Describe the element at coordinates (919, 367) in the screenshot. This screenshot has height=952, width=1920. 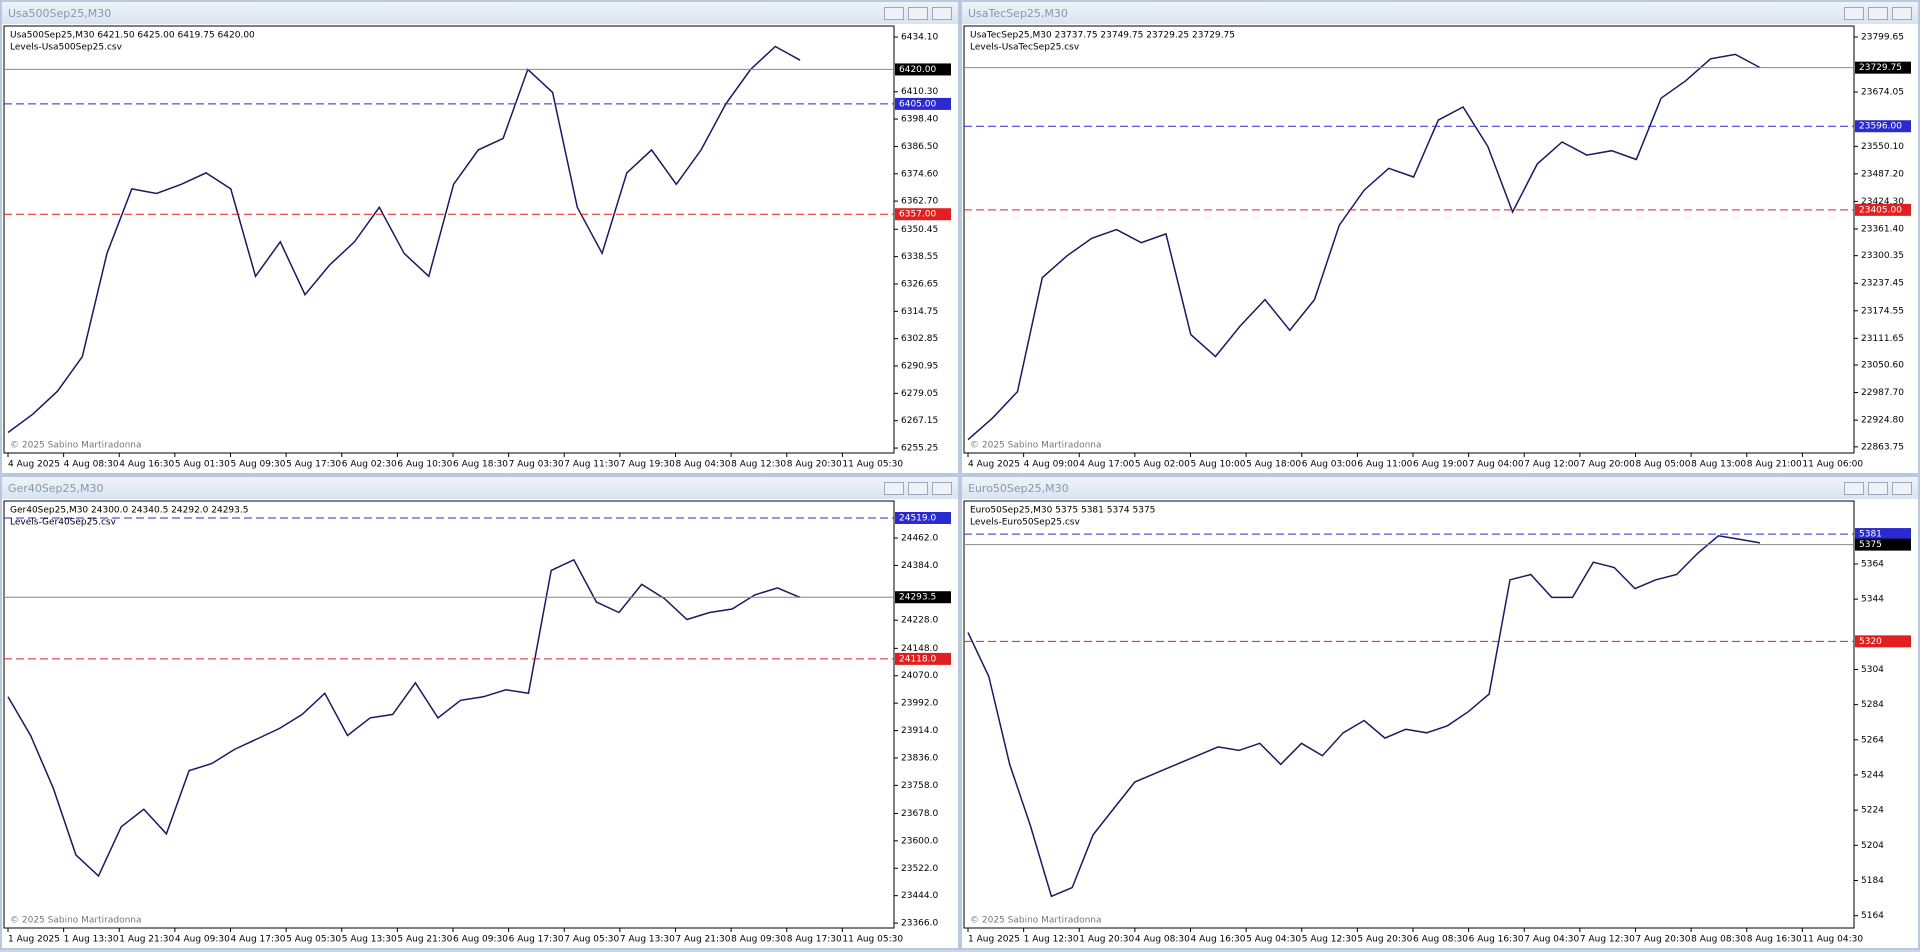
I see `y-tick-label: 6290.95` at that location.